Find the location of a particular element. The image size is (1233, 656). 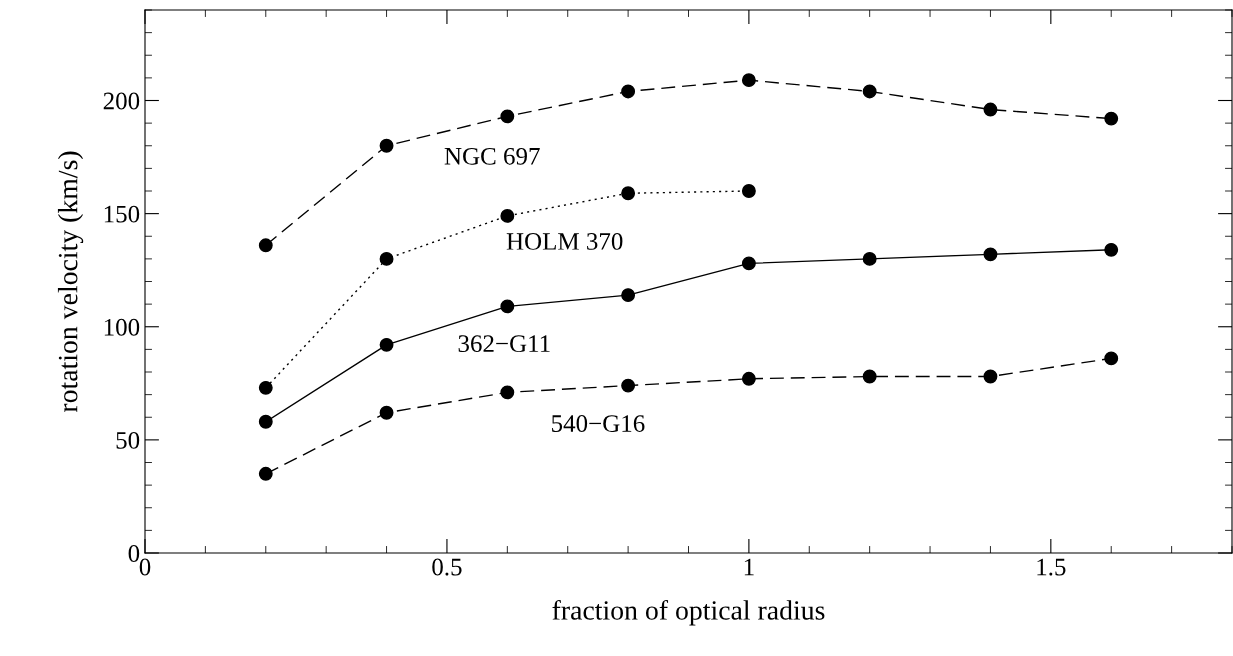

y-axis-title: rotation velocity (km/s) is located at coordinates (70, 282).